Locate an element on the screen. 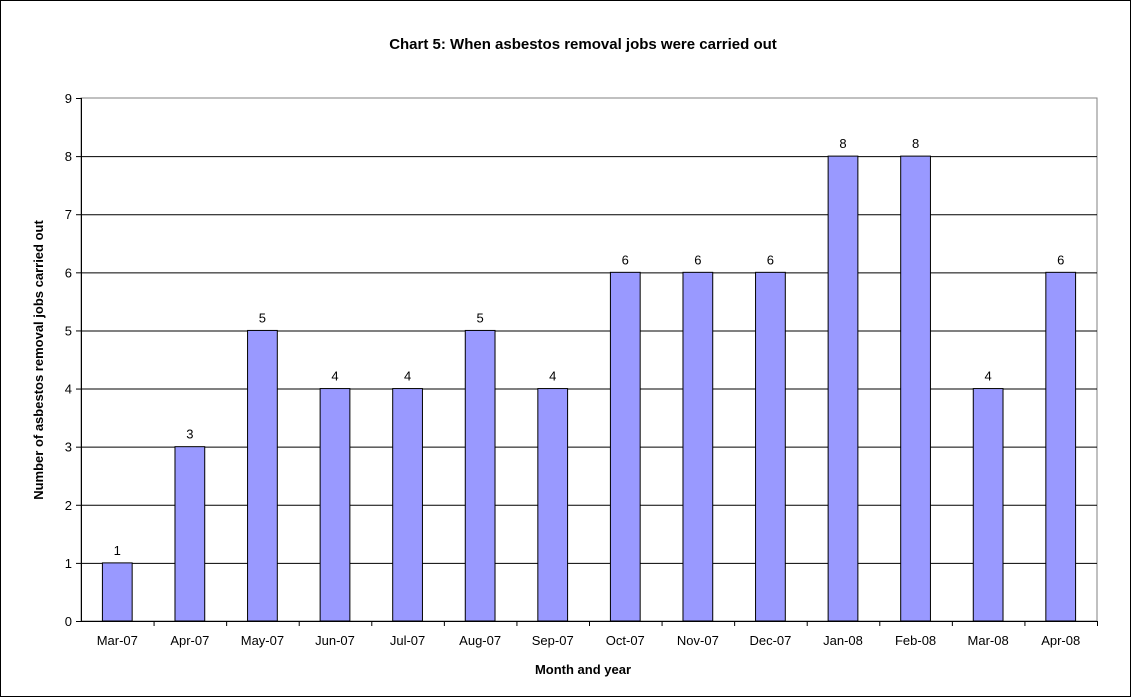 The width and height of the screenshot is (1131, 698). x-tick-label: Jun-07 is located at coordinates (335, 640).